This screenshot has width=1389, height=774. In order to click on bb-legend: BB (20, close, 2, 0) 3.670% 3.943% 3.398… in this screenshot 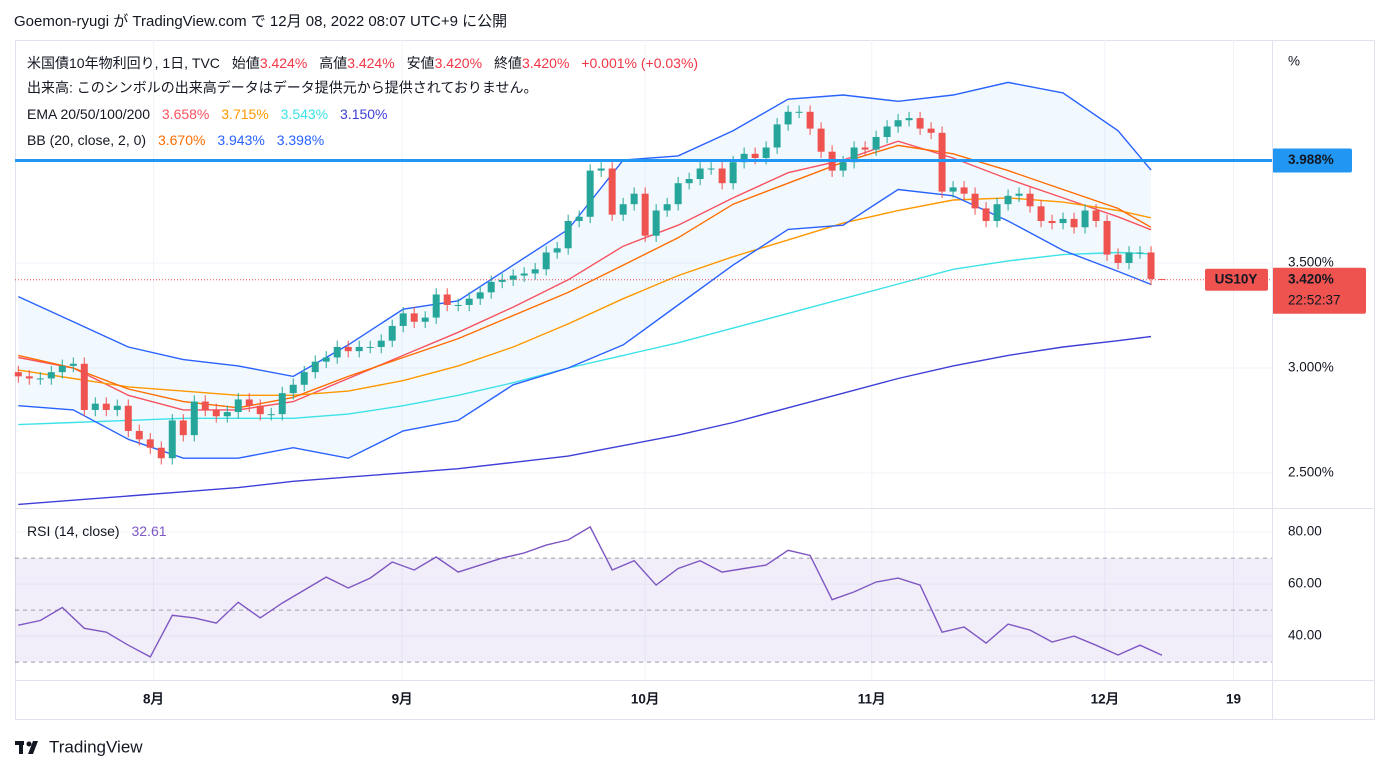, I will do `click(175, 140)`.